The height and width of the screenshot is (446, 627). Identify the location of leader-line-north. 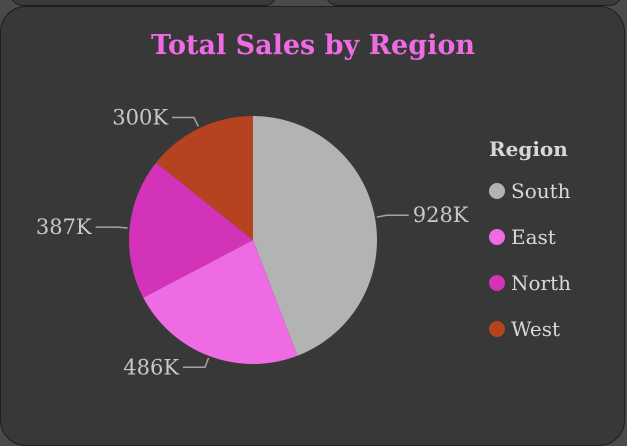
(111, 227).